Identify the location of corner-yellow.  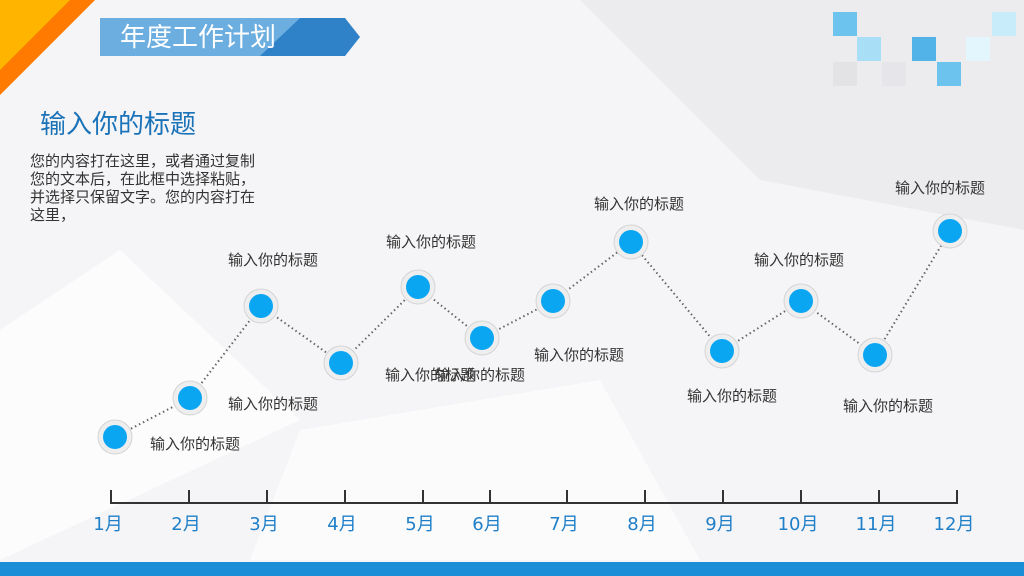
(35, 35).